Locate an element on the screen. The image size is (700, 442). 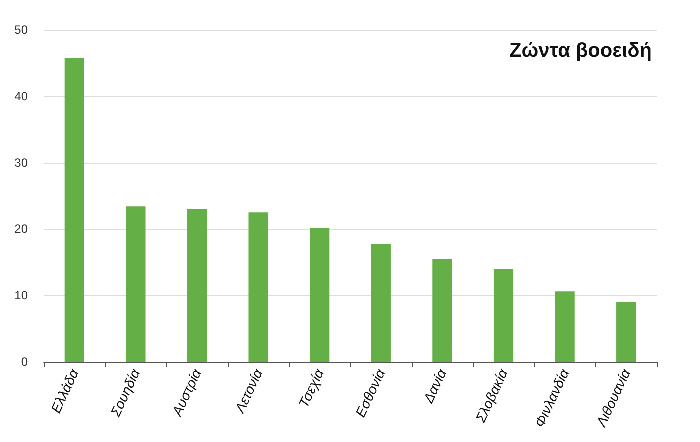
x-tick-label: Δανία is located at coordinates (435, 386).